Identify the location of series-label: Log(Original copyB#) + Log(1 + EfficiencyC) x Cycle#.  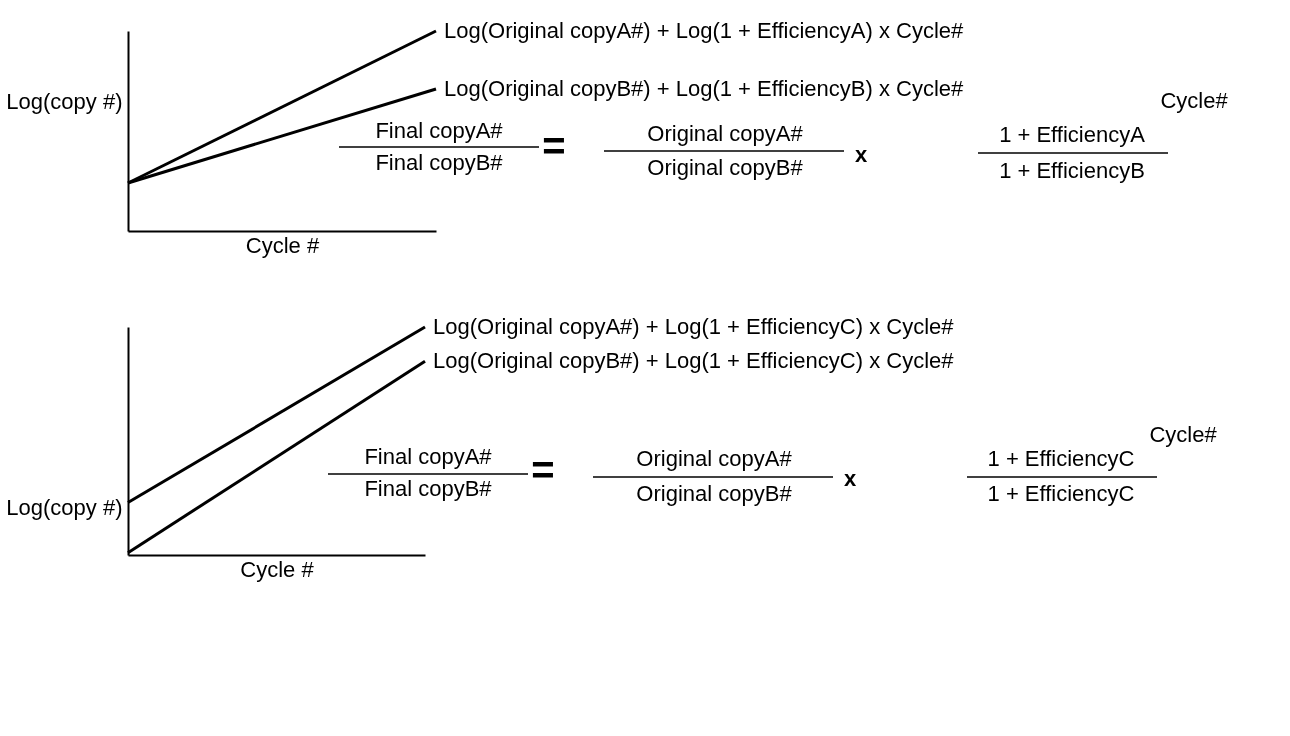
(694, 361).